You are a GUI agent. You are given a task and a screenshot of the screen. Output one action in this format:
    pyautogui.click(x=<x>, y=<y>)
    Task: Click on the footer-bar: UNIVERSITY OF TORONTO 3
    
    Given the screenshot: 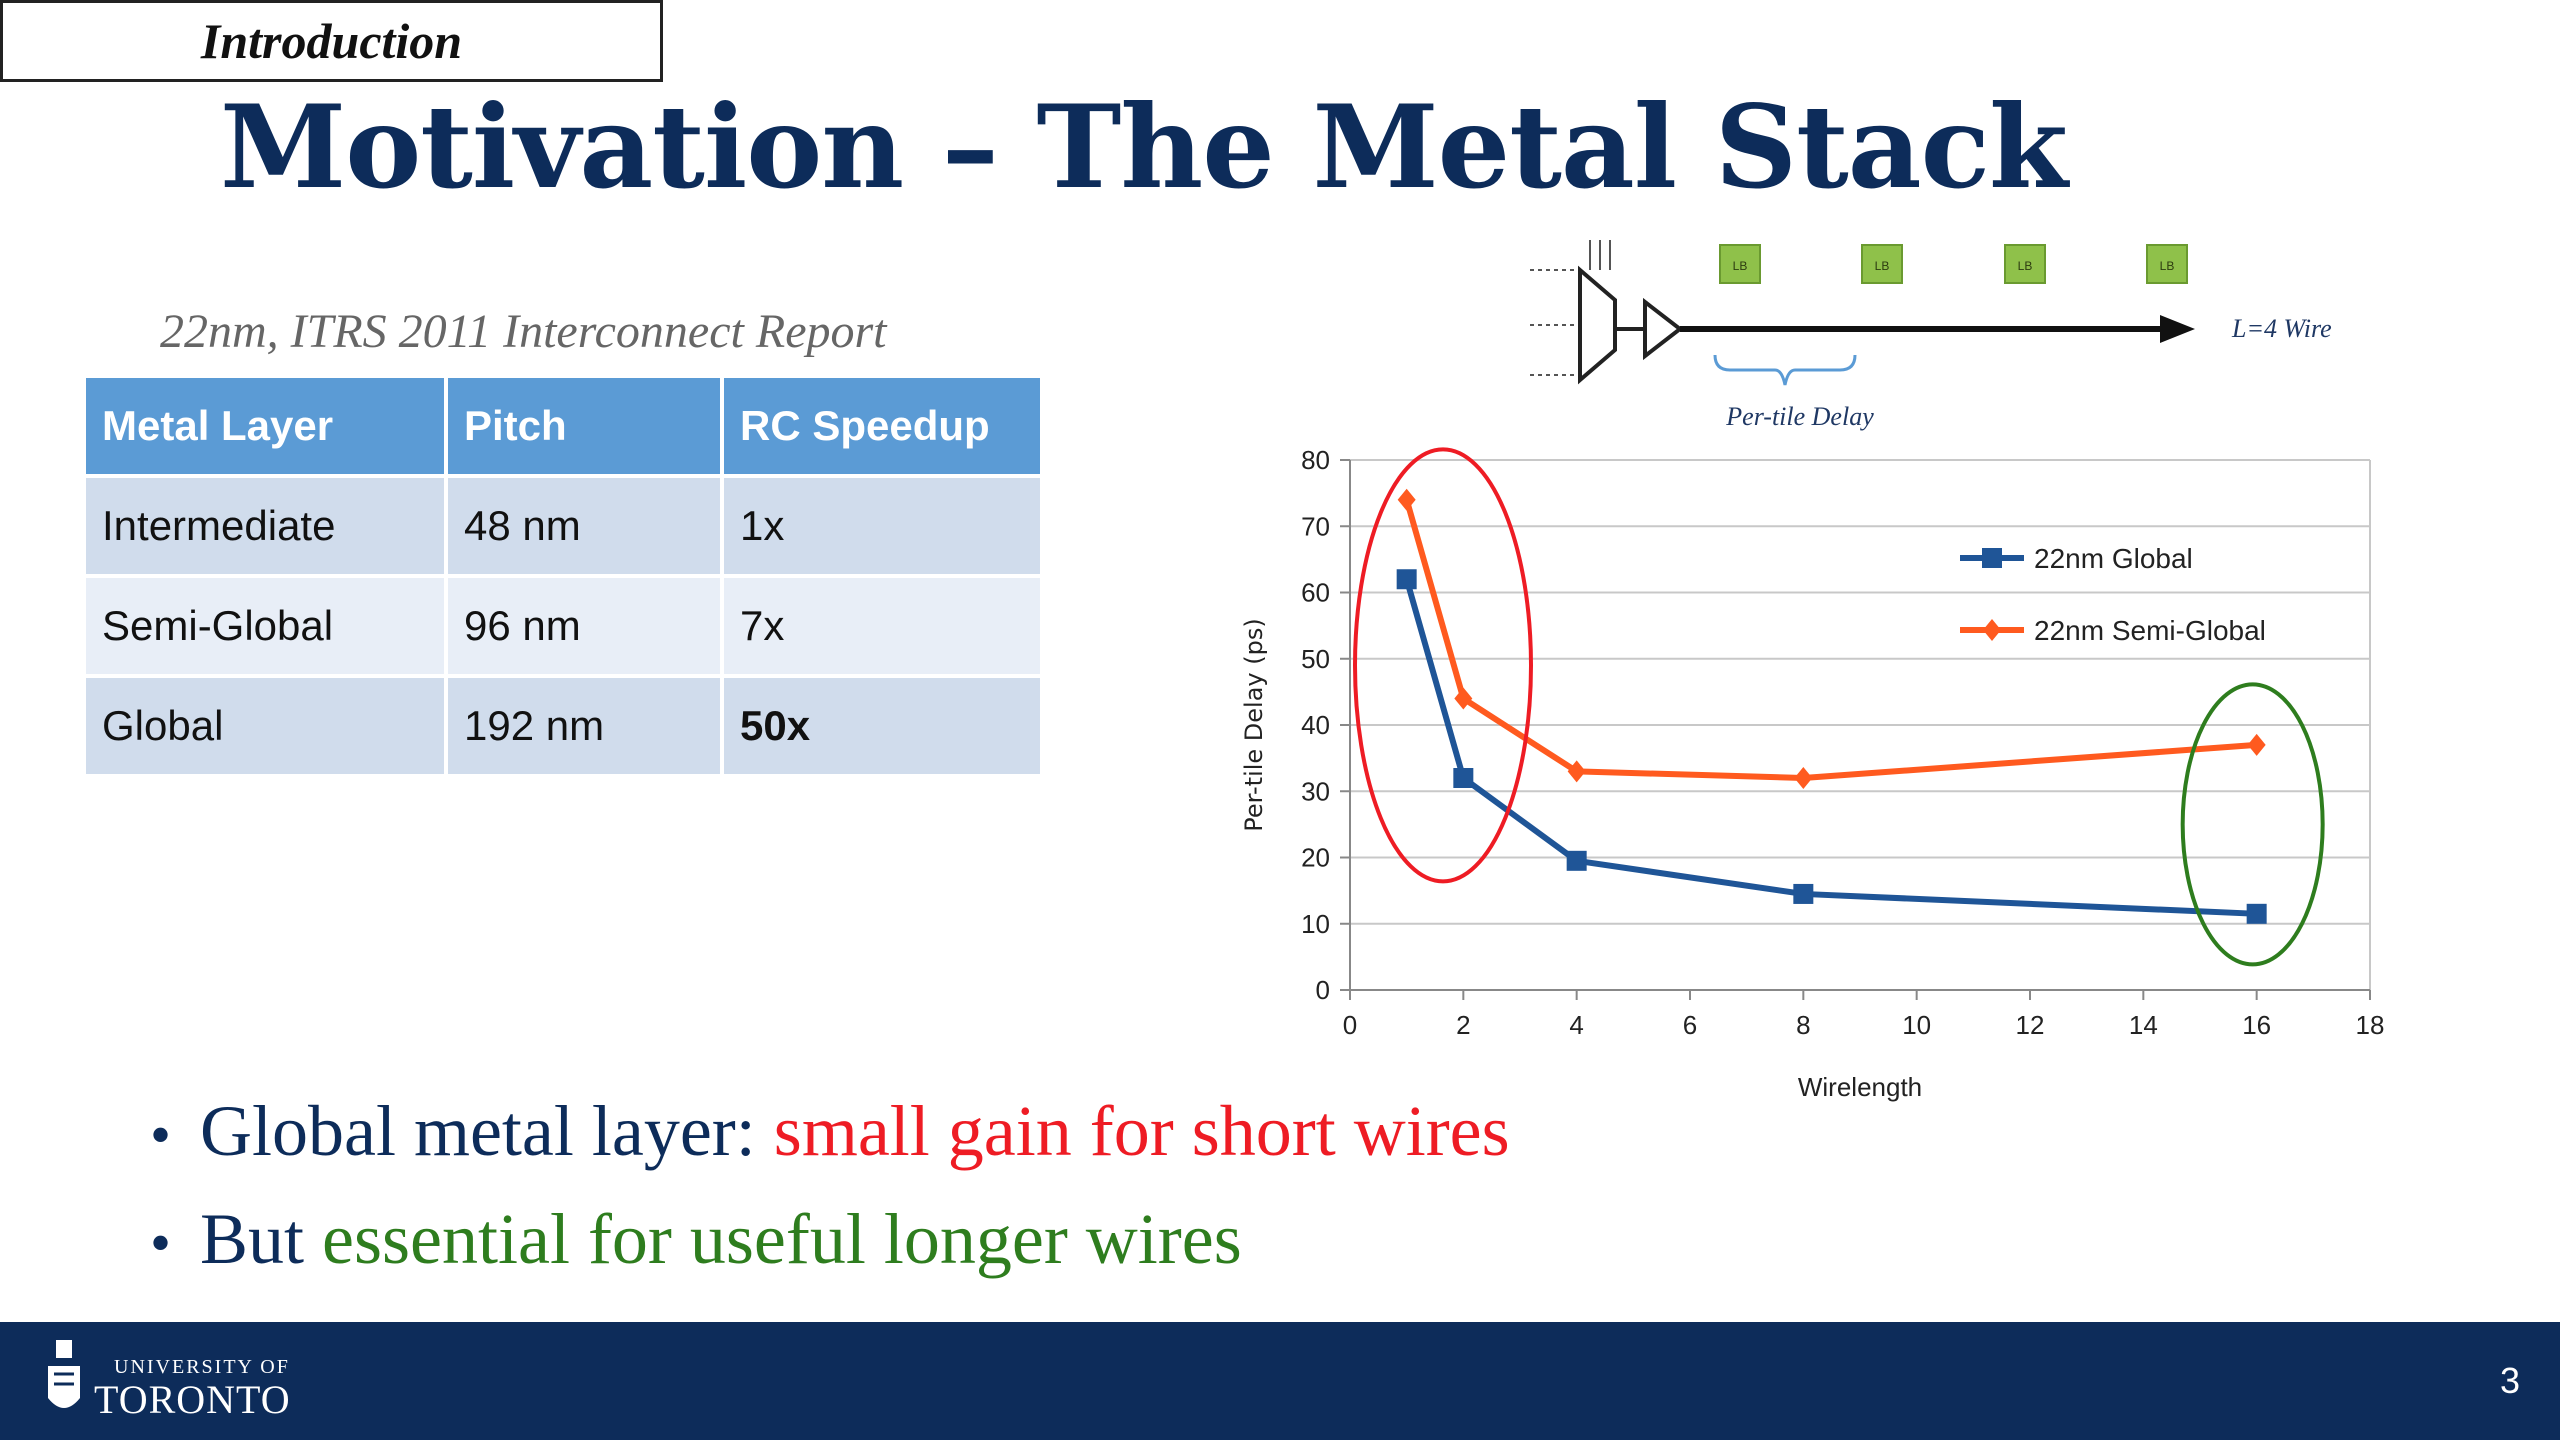 What is the action you would take?
    pyautogui.click(x=1280, y=1381)
    